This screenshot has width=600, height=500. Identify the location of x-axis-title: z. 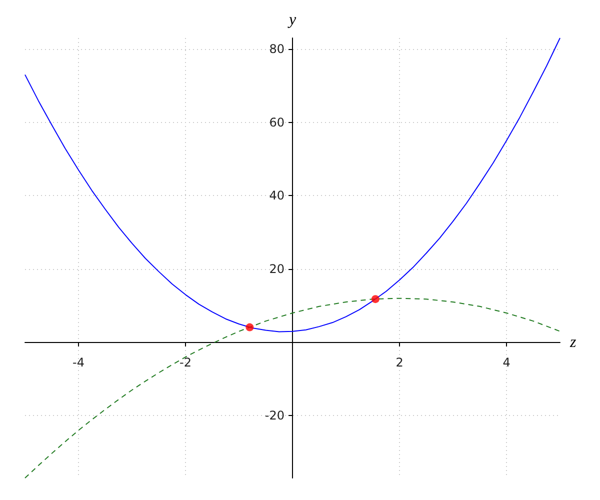
(573, 342).